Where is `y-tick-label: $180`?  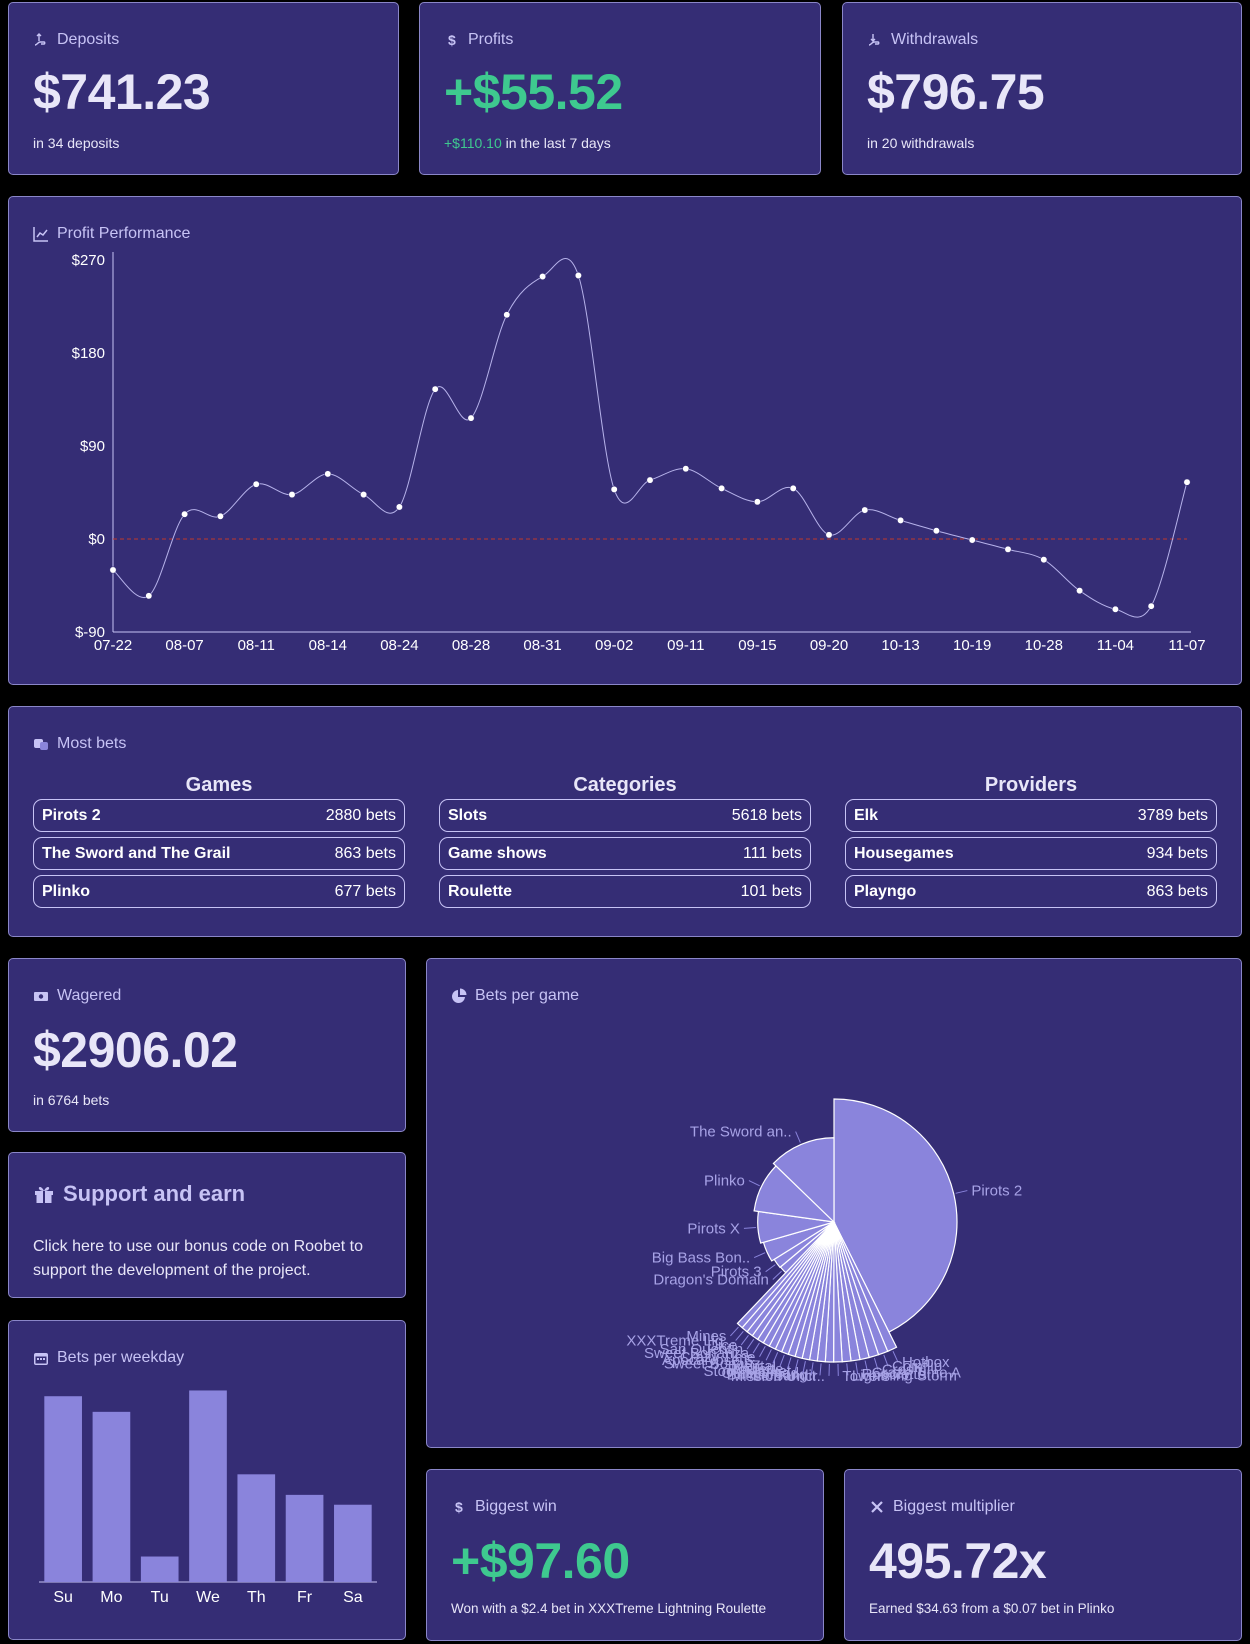 y-tick-label: $180 is located at coordinates (88, 353).